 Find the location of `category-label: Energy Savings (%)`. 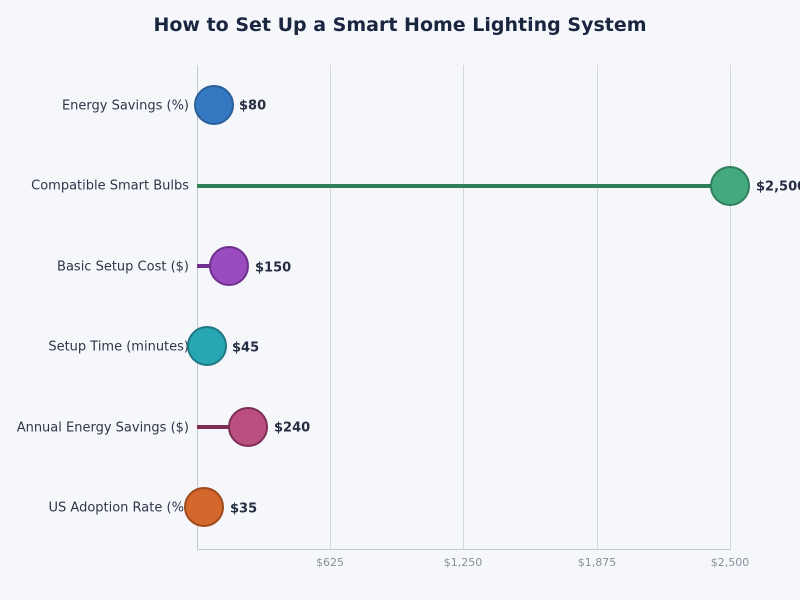

category-label: Energy Savings (%) is located at coordinates (125, 106).